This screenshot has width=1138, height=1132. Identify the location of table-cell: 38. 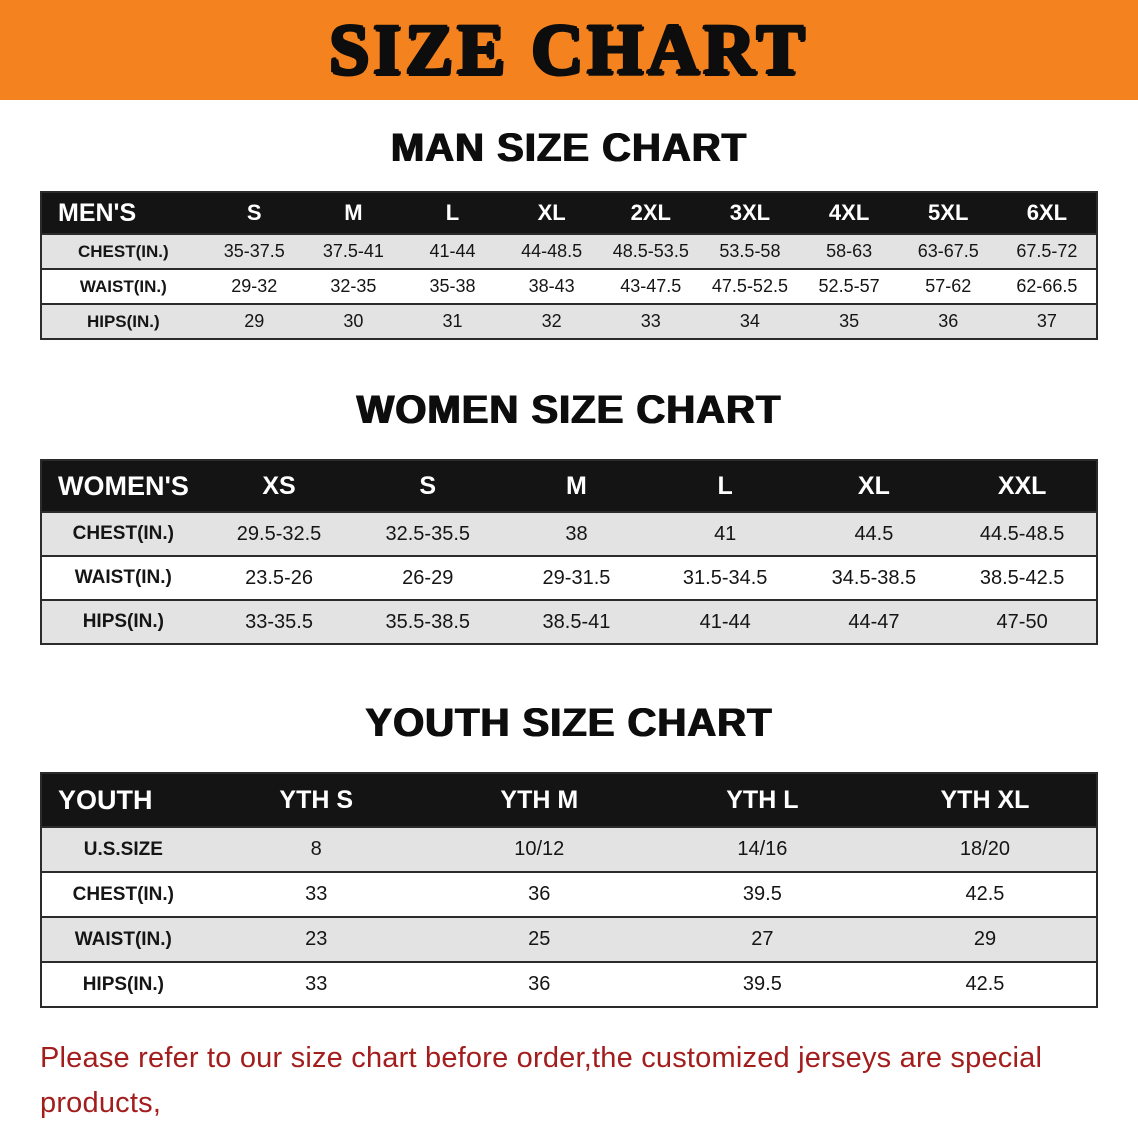
(576, 533).